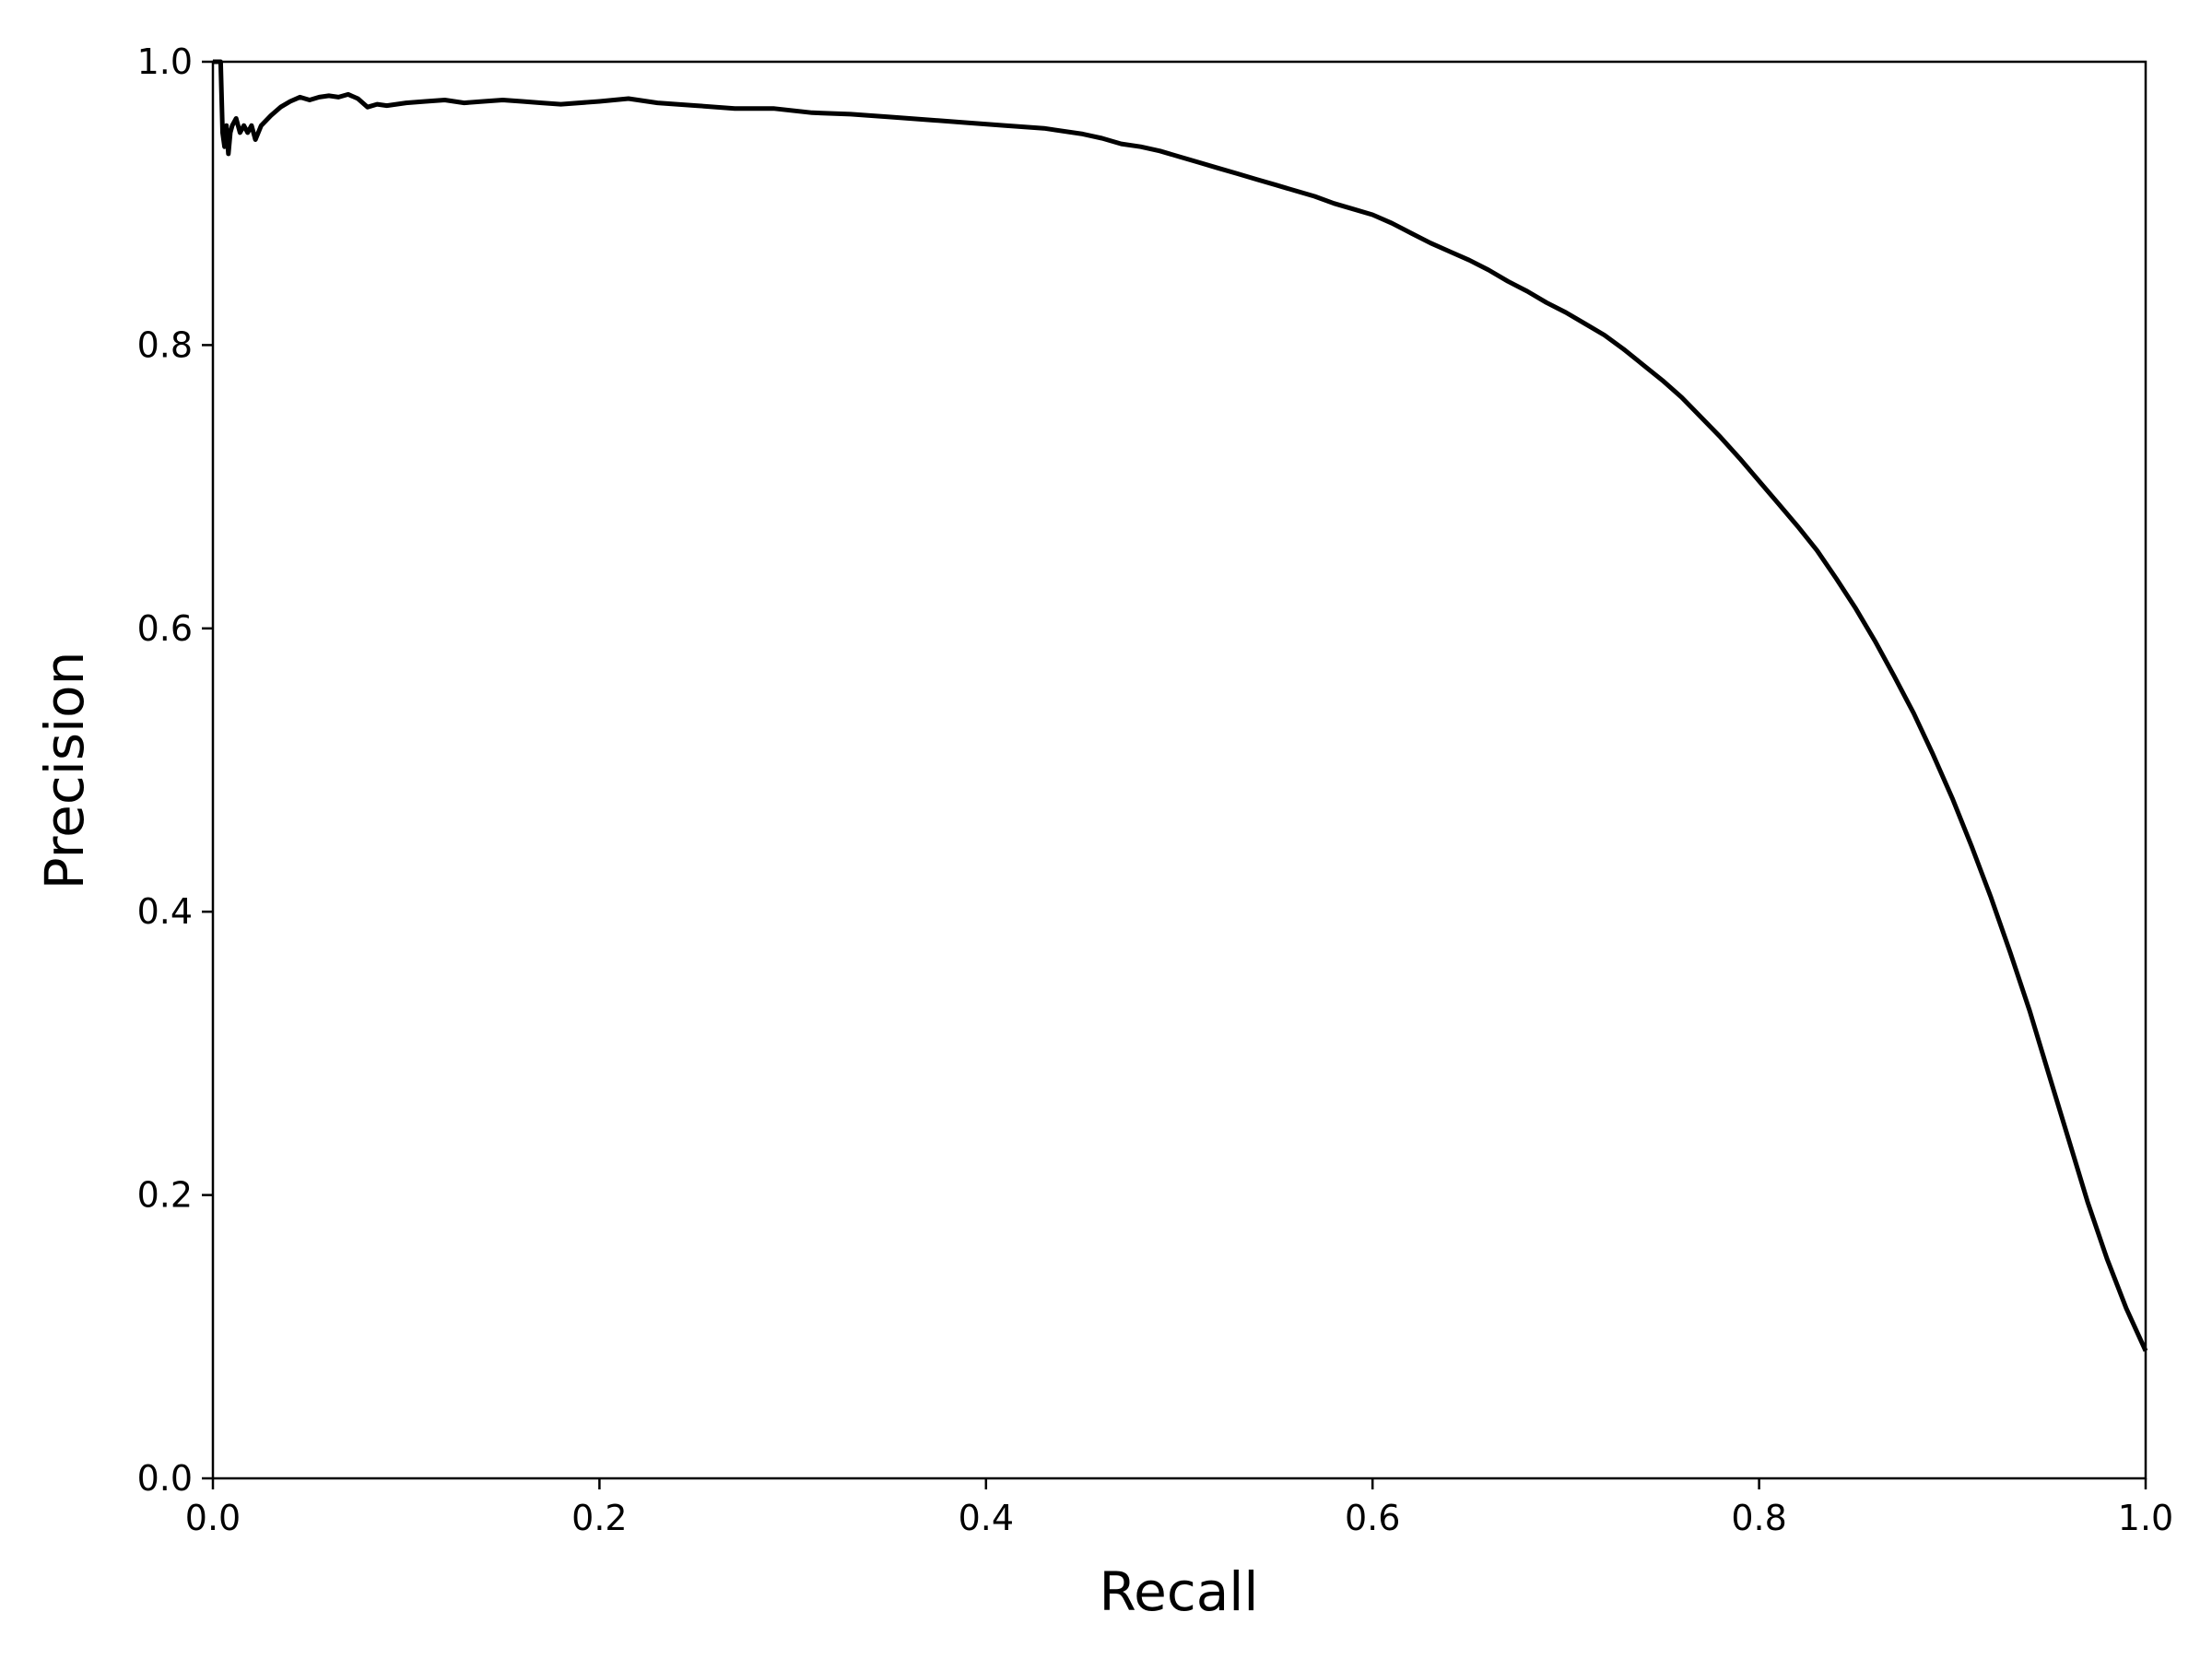 This screenshot has width=2212, height=1659. What do you see at coordinates (213, 1518) in the screenshot?
I see `x-tick-label: 0.0` at bounding box center [213, 1518].